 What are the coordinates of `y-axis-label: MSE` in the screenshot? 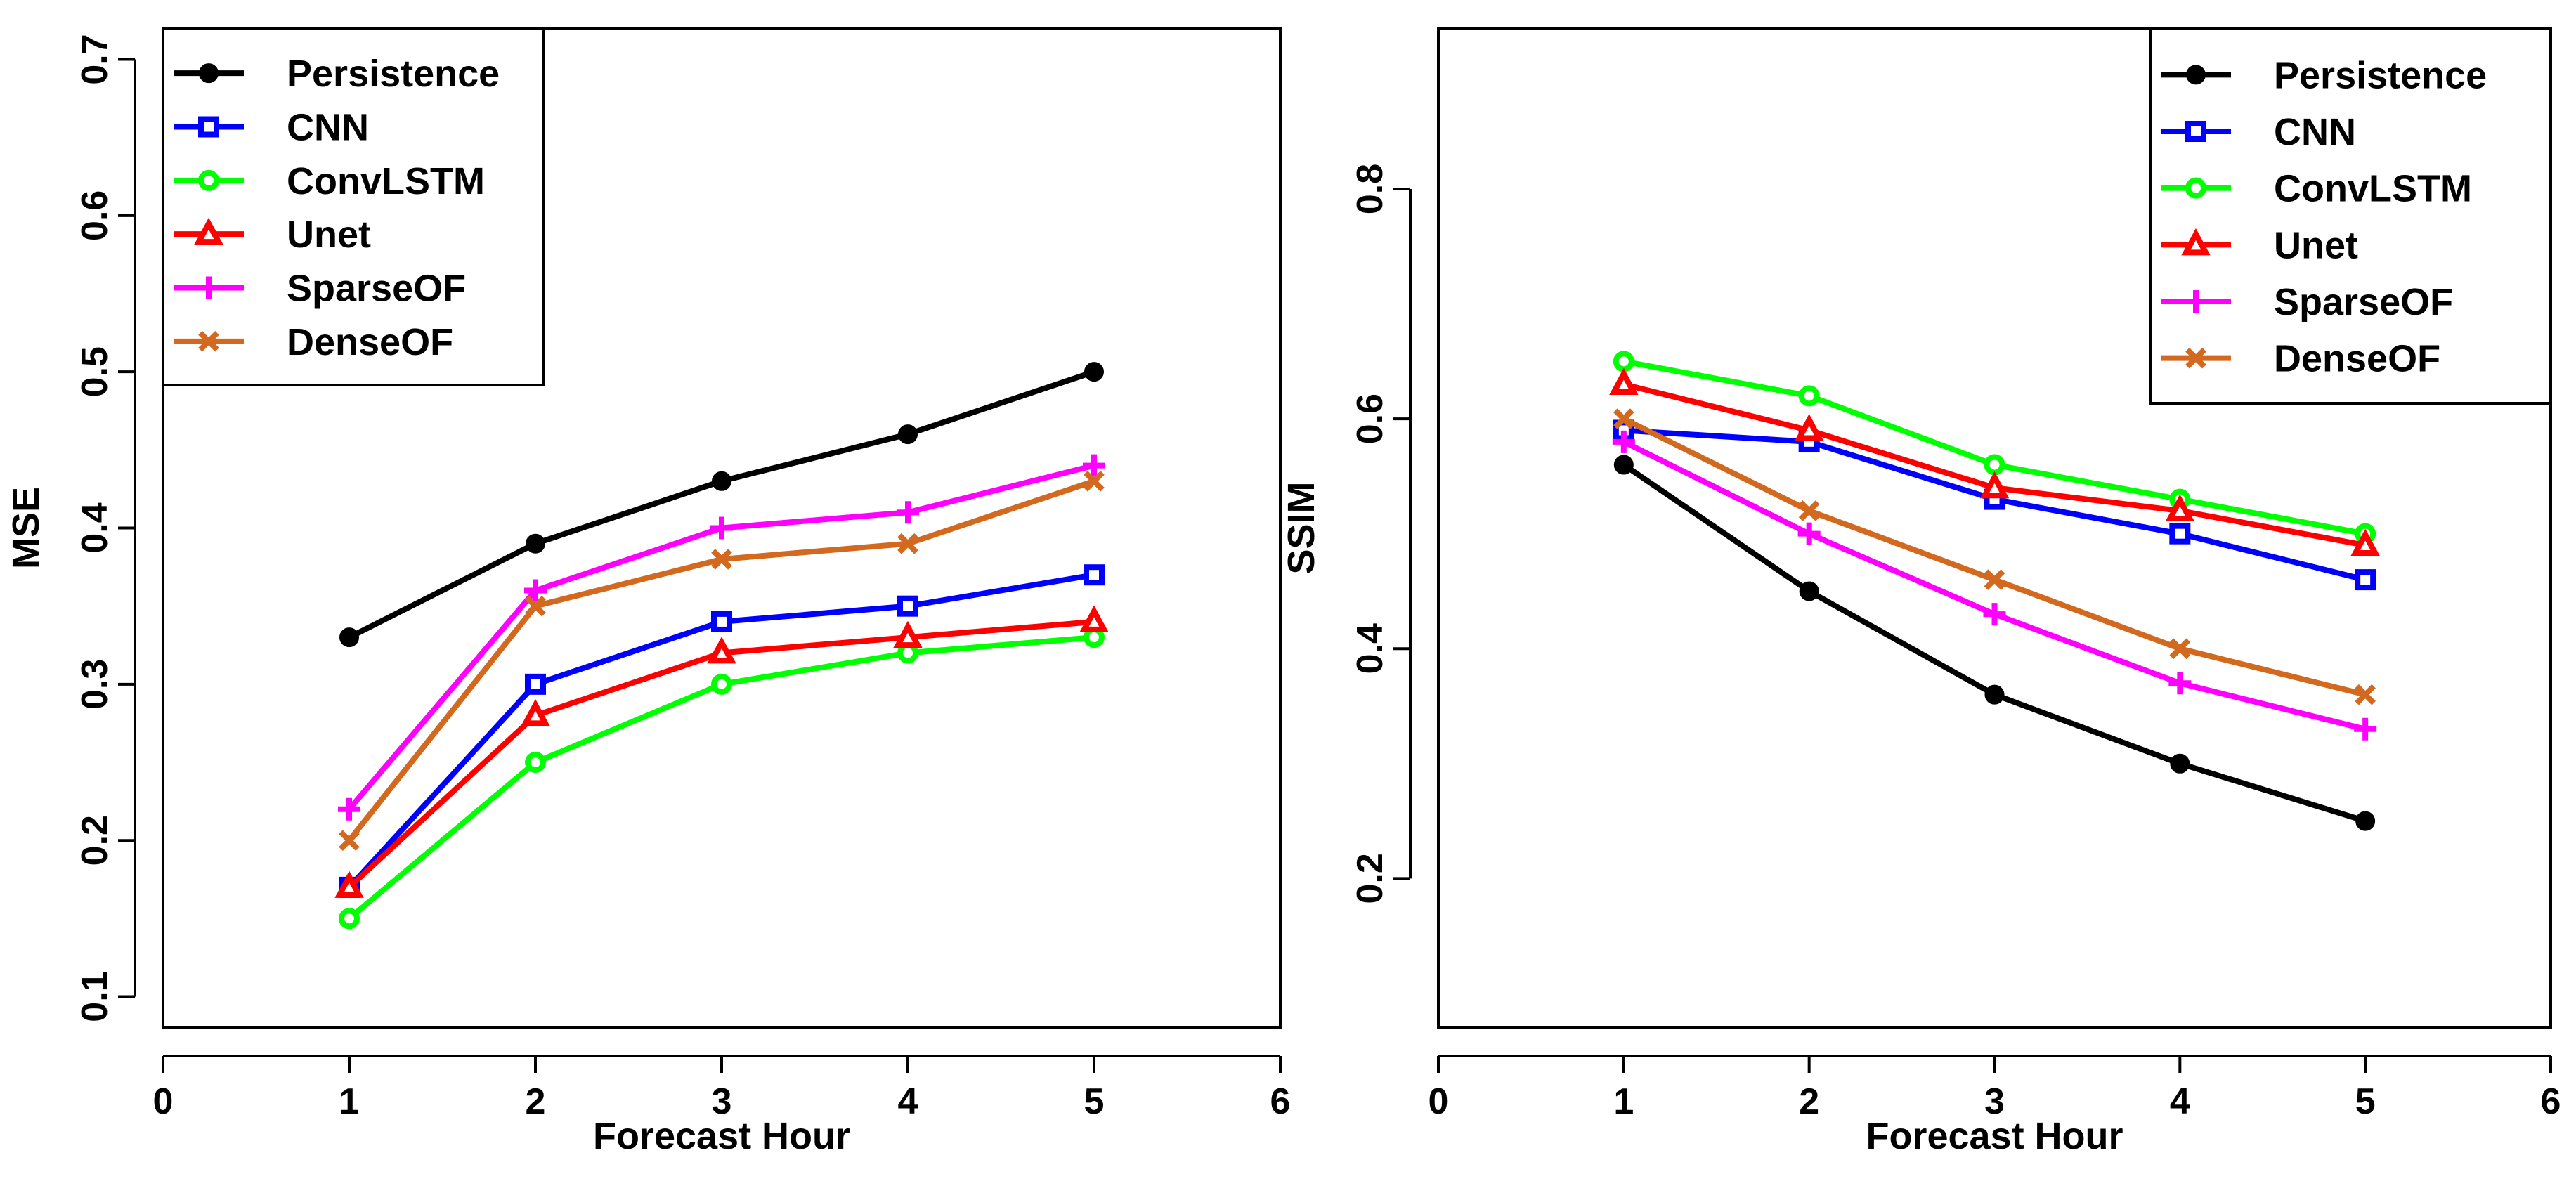 It's located at (26, 528).